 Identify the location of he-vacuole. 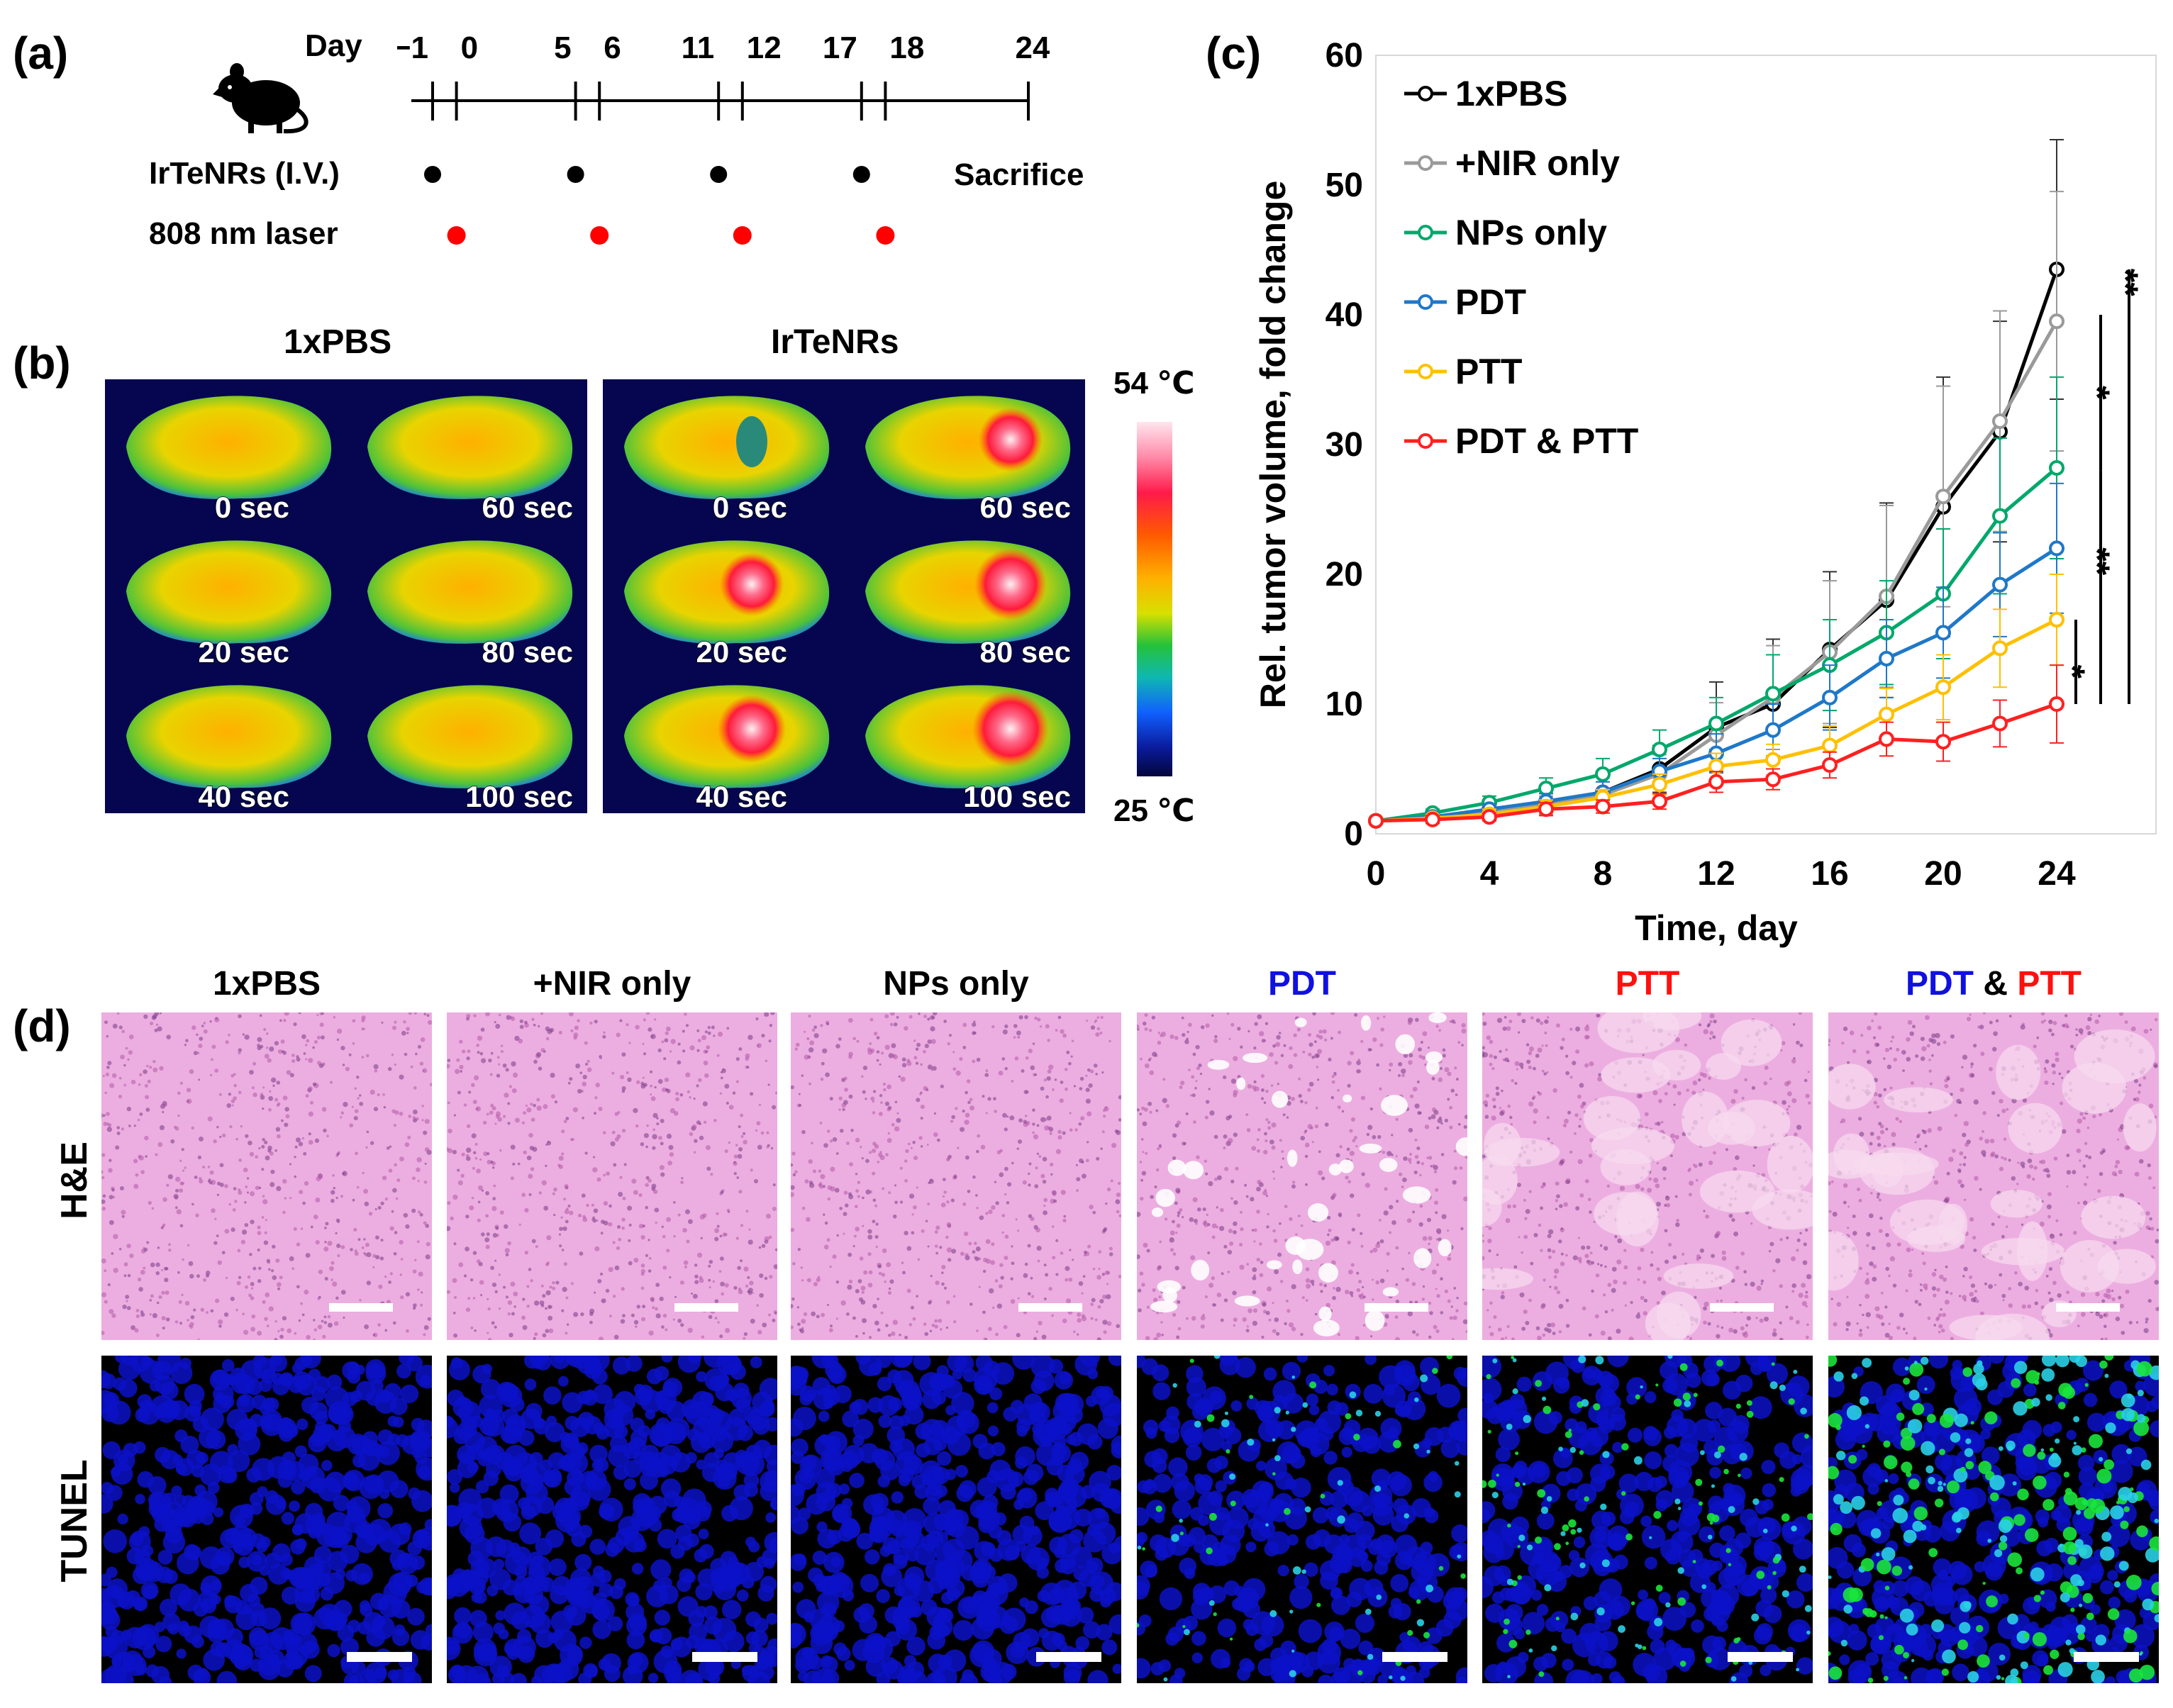
(1219, 1064).